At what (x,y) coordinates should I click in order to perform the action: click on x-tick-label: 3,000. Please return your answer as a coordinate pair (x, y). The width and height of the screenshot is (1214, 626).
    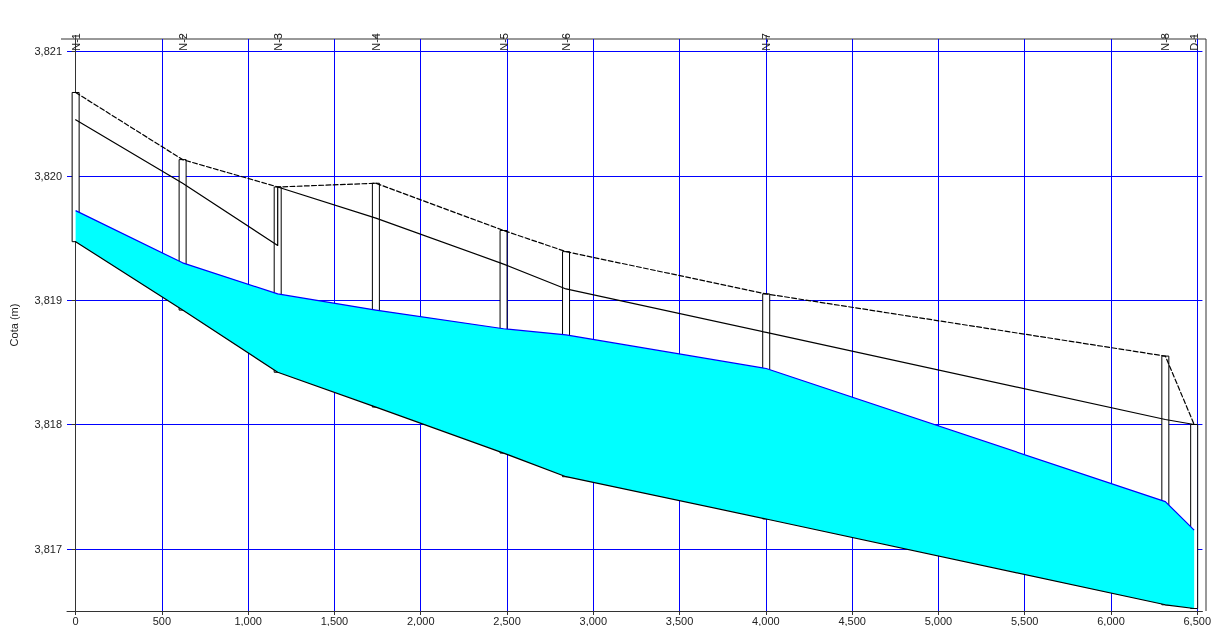
    Looking at the image, I should click on (593, 620).